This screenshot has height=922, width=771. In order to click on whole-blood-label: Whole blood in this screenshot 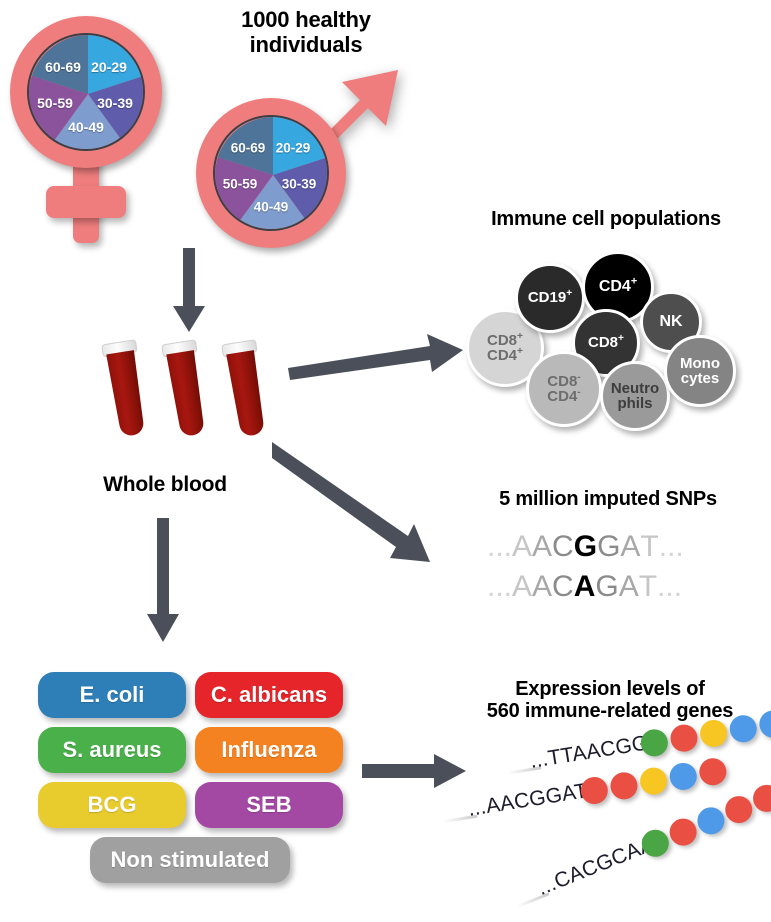, I will do `click(165, 484)`.